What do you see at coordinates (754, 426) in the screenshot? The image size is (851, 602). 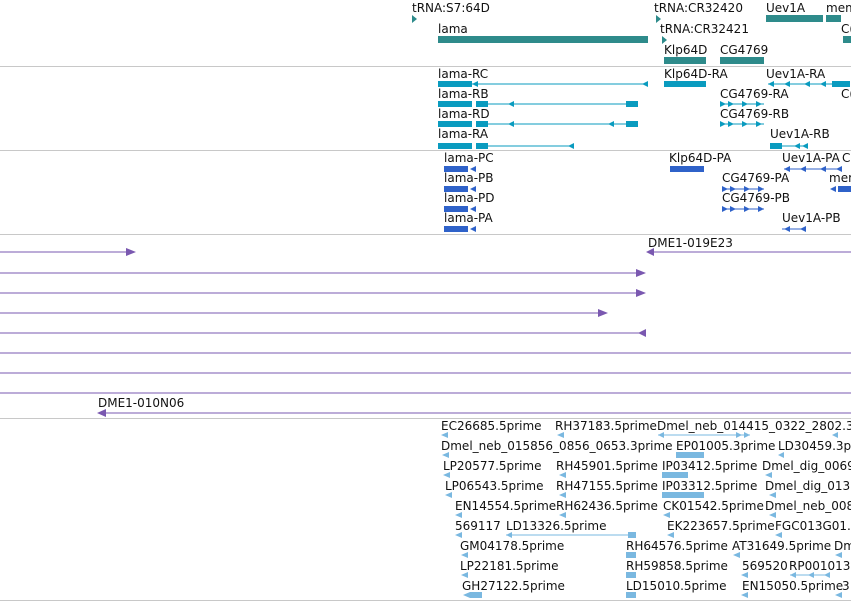 I see `est-label: Dmel_neb_014415_0322_2802.3` at bounding box center [754, 426].